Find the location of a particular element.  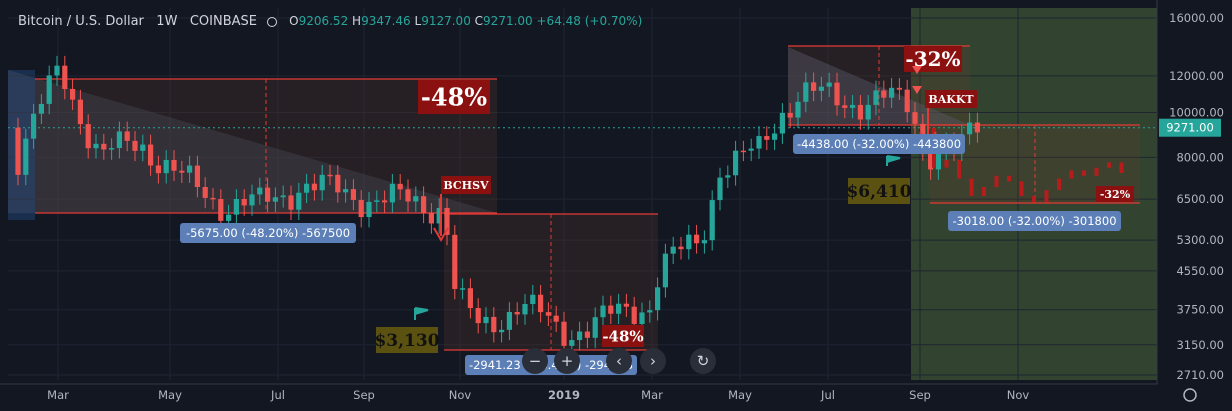

drop-label-2-bg is located at coordinates (623, 336).